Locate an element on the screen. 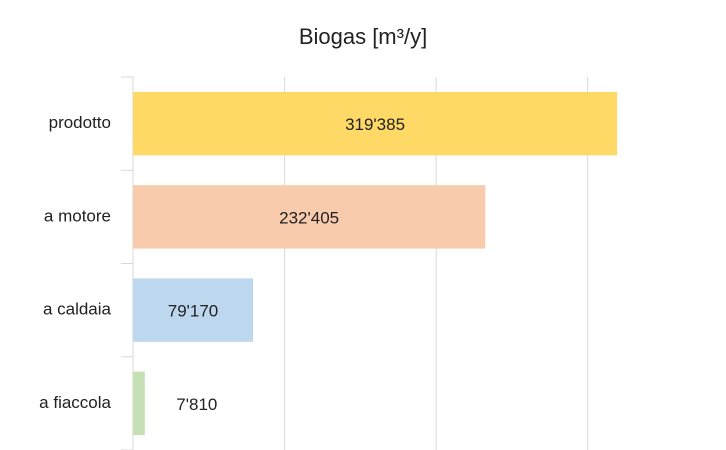  data-label: 79'170 is located at coordinates (193, 311).